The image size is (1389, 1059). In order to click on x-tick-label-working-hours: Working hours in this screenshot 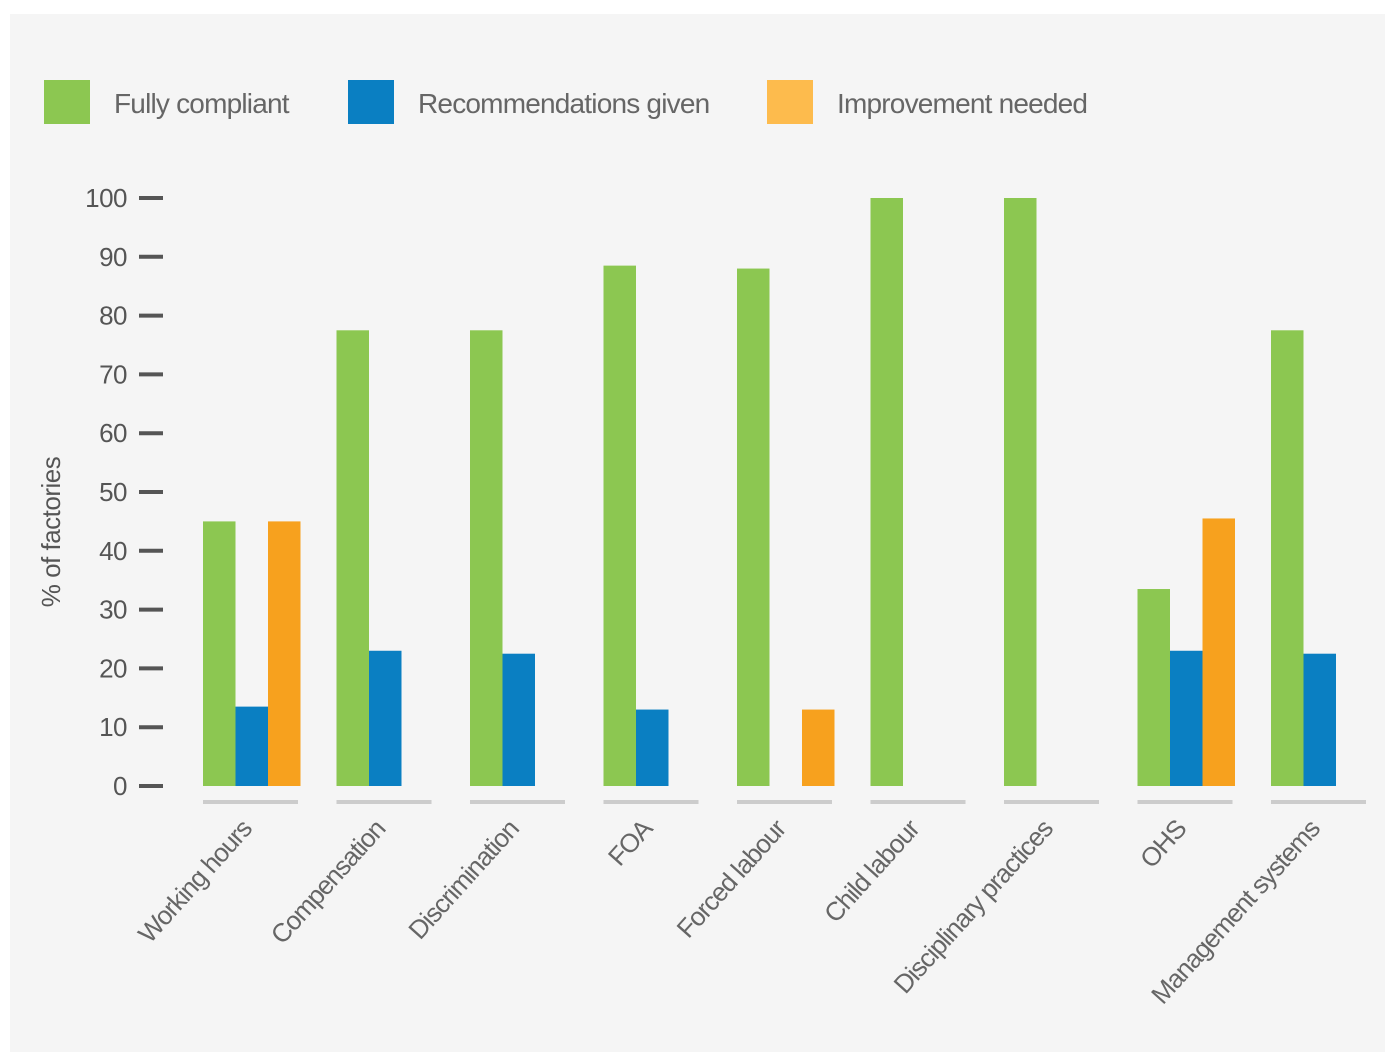, I will do `click(195, 880)`.